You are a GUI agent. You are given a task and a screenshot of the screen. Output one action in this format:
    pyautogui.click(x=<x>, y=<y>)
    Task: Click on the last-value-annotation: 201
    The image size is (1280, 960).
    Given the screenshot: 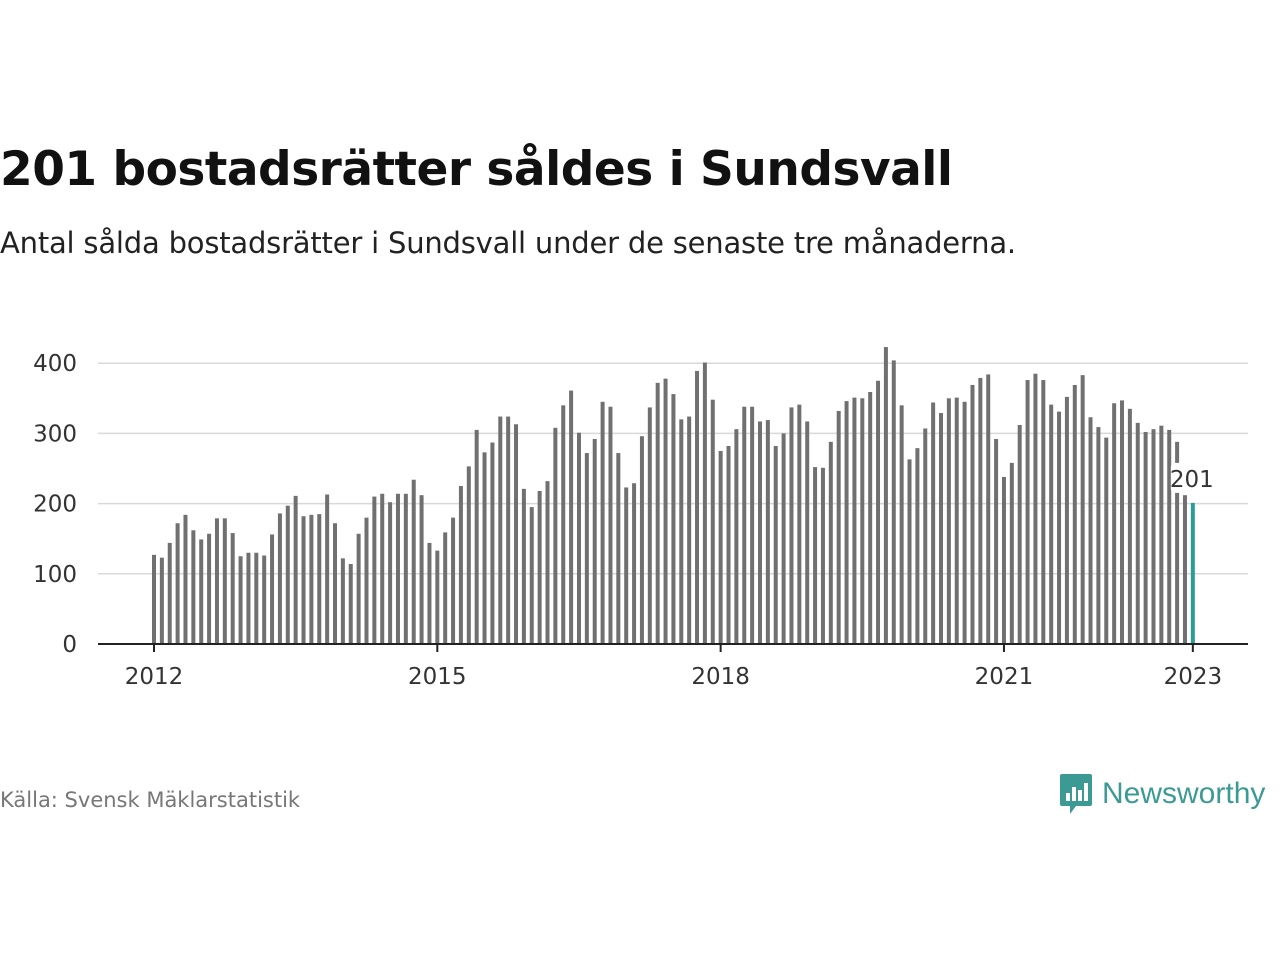 What is the action you would take?
    pyautogui.click(x=1192, y=477)
    